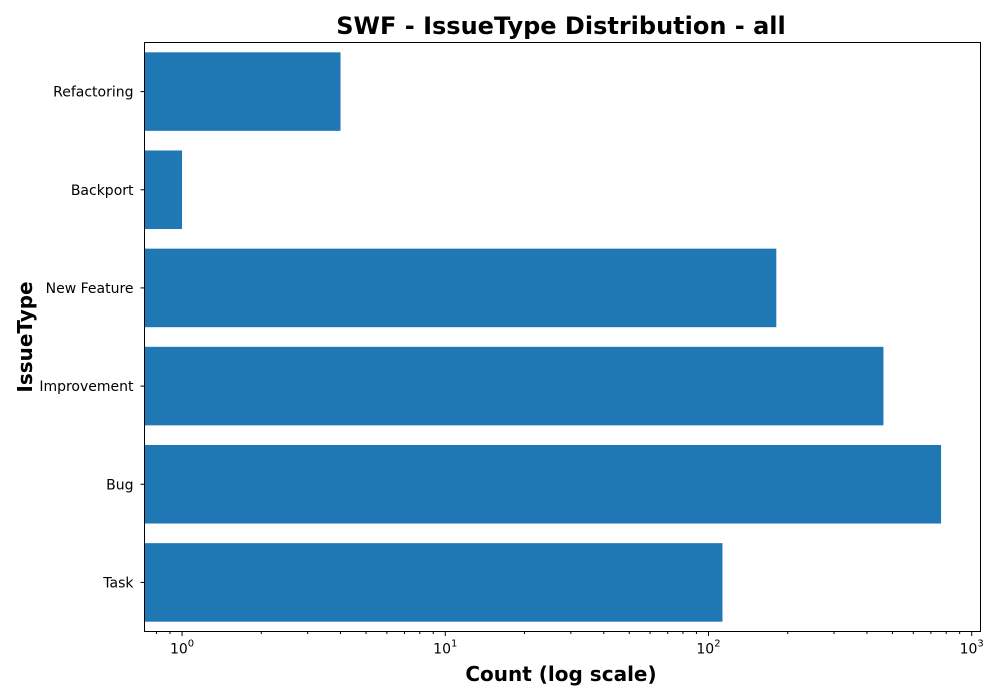  What do you see at coordinates (543, 484) in the screenshot?
I see `bar-bug` at bounding box center [543, 484].